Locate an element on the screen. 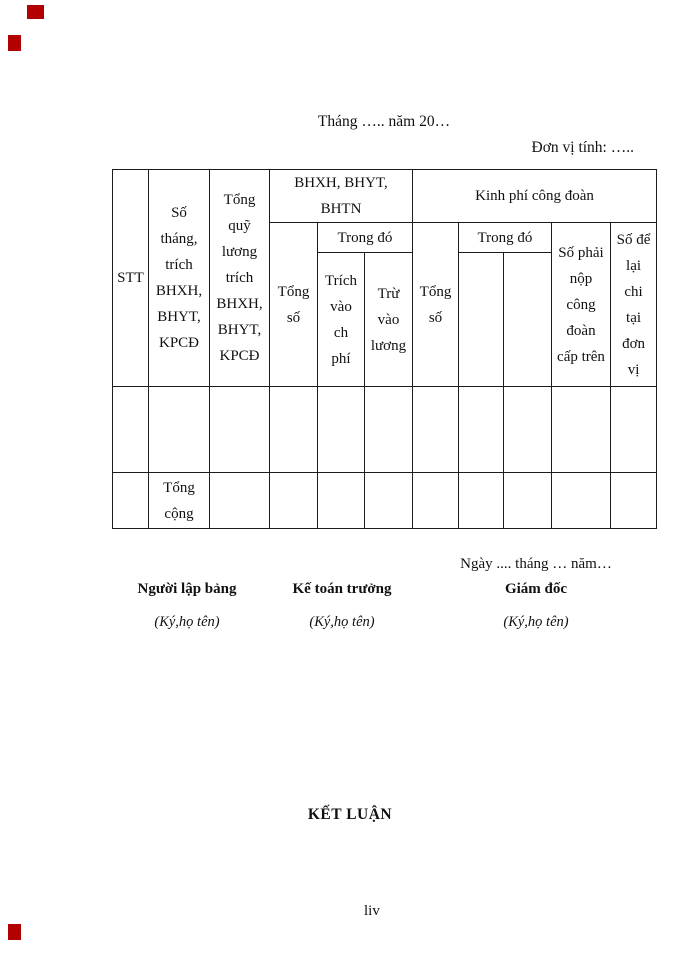  signature-title: Giám đốc is located at coordinates (536, 589).